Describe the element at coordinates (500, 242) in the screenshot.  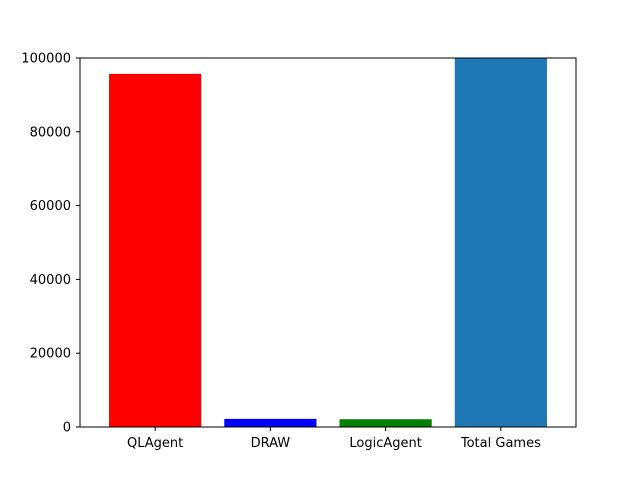
I see `bar-total-games` at that location.